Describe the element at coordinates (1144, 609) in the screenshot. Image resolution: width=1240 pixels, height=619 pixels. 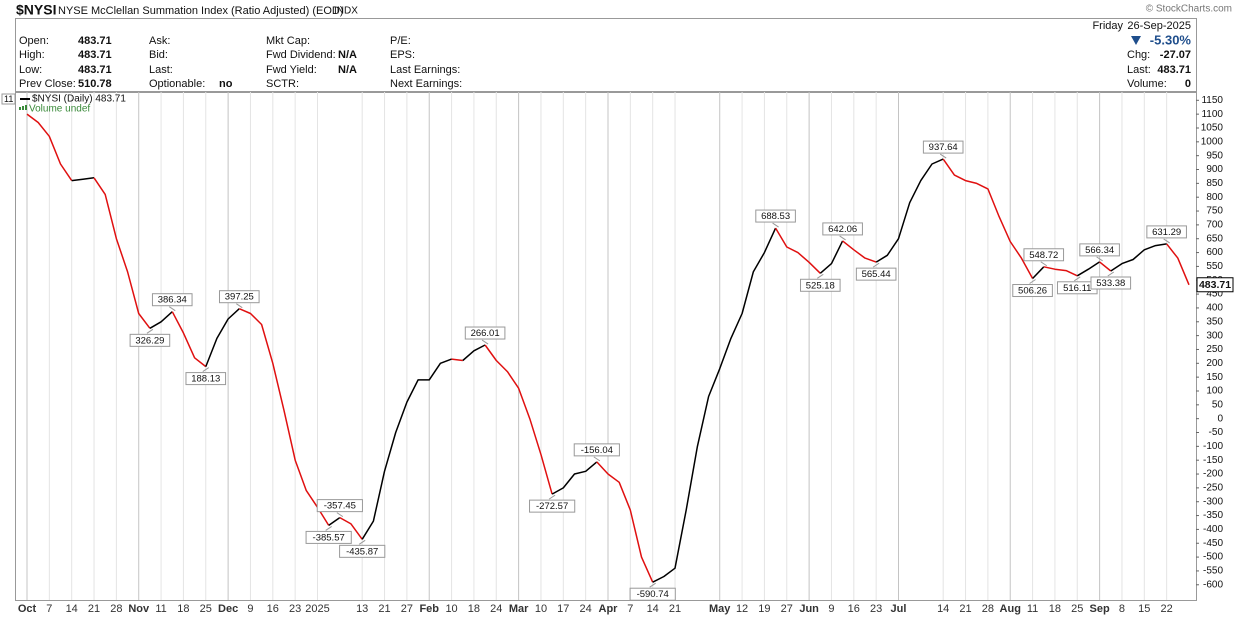
I see `x-tick-label: 15` at that location.